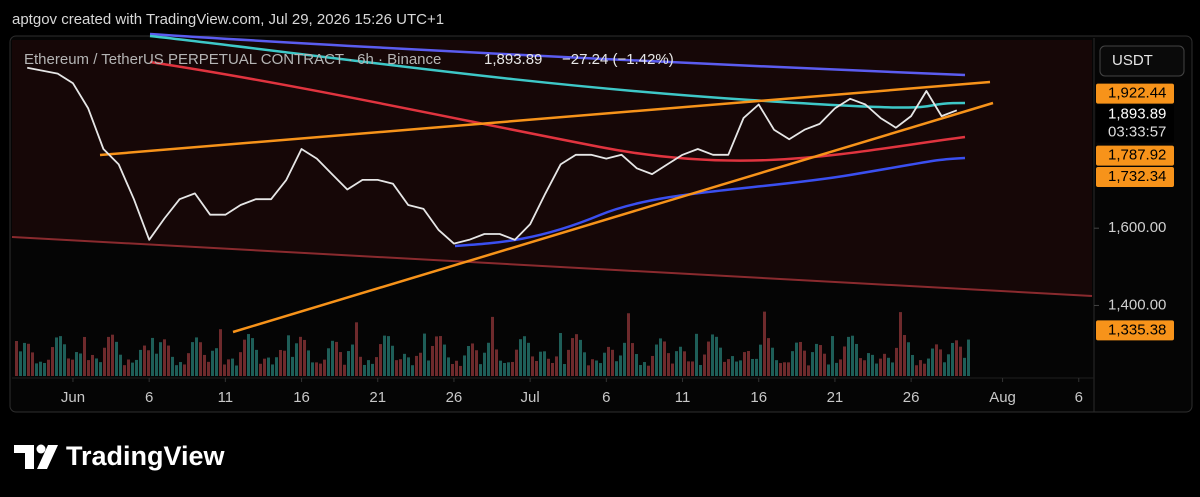 The width and height of the screenshot is (1200, 497). I want to click on price-marker-label: 1,732.34, so click(1137, 176).